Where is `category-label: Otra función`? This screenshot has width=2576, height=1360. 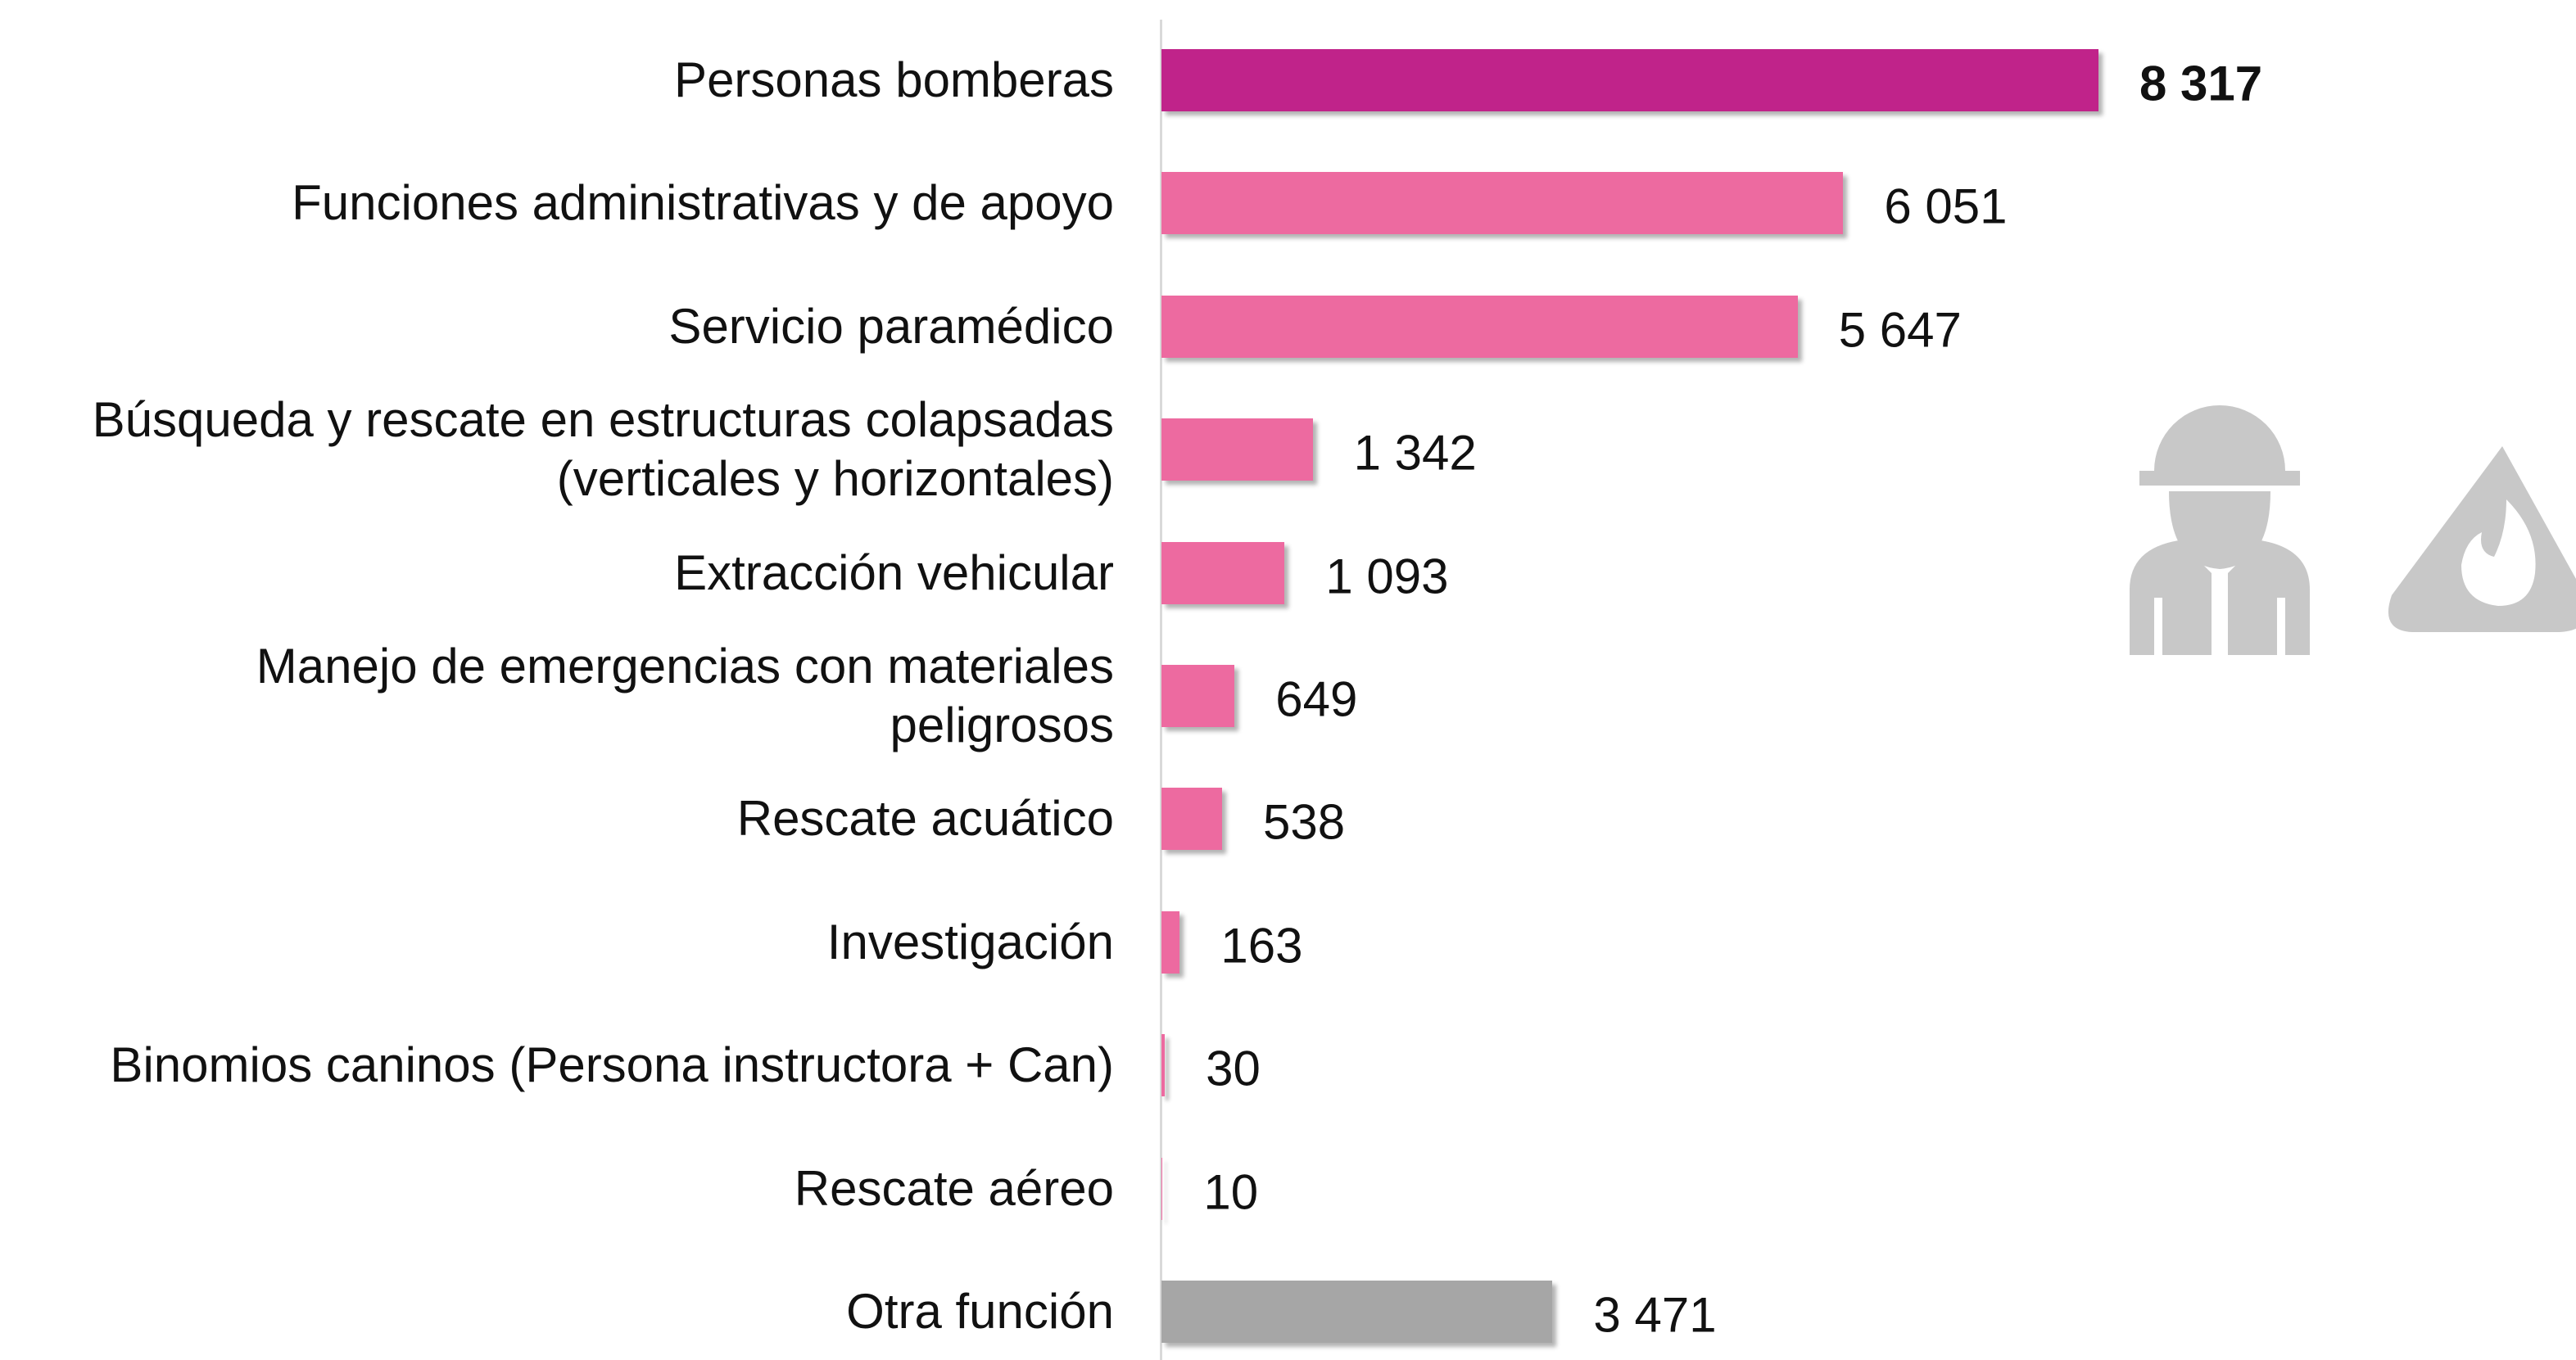
category-label: Otra función is located at coordinates (980, 1312).